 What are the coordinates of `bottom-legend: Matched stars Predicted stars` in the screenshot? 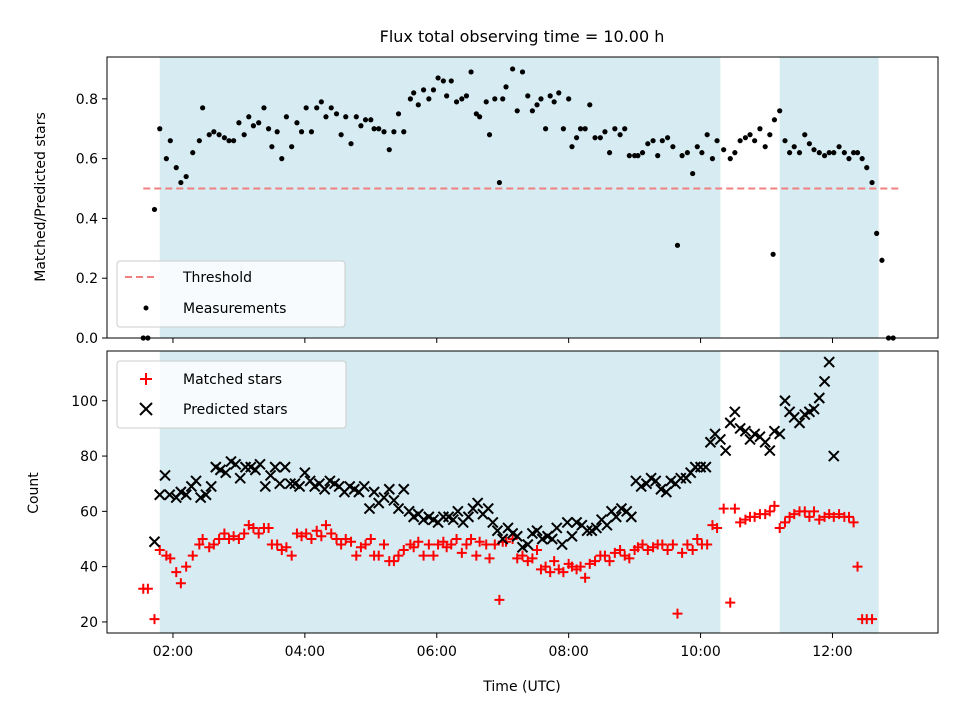 It's located at (231, 394).